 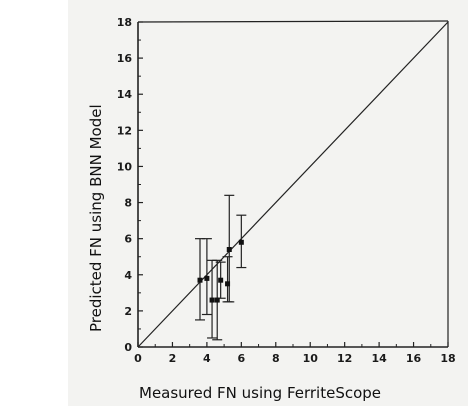 I want to click on y-tick-layer: 0 2 4 6 8 10 12 14 16 18, so click(x=130, y=185).